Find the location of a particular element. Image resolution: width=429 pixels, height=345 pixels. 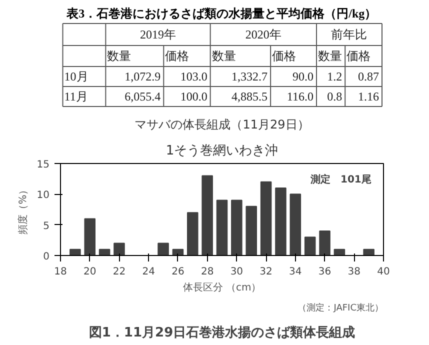

x-tick-label: 28 is located at coordinates (207, 272).